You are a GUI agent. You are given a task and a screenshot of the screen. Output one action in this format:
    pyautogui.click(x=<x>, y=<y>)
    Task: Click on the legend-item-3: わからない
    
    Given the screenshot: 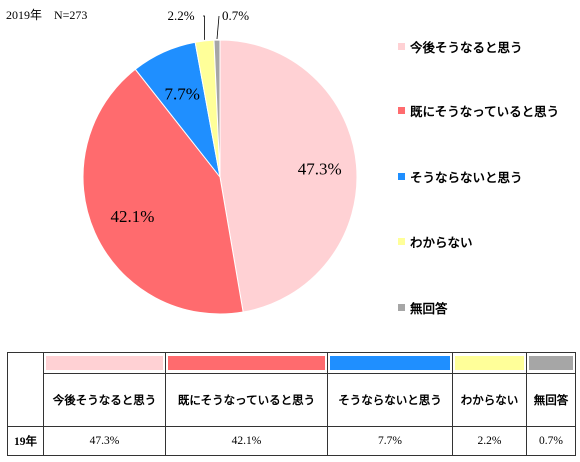 What is the action you would take?
    pyautogui.click(x=435, y=241)
    